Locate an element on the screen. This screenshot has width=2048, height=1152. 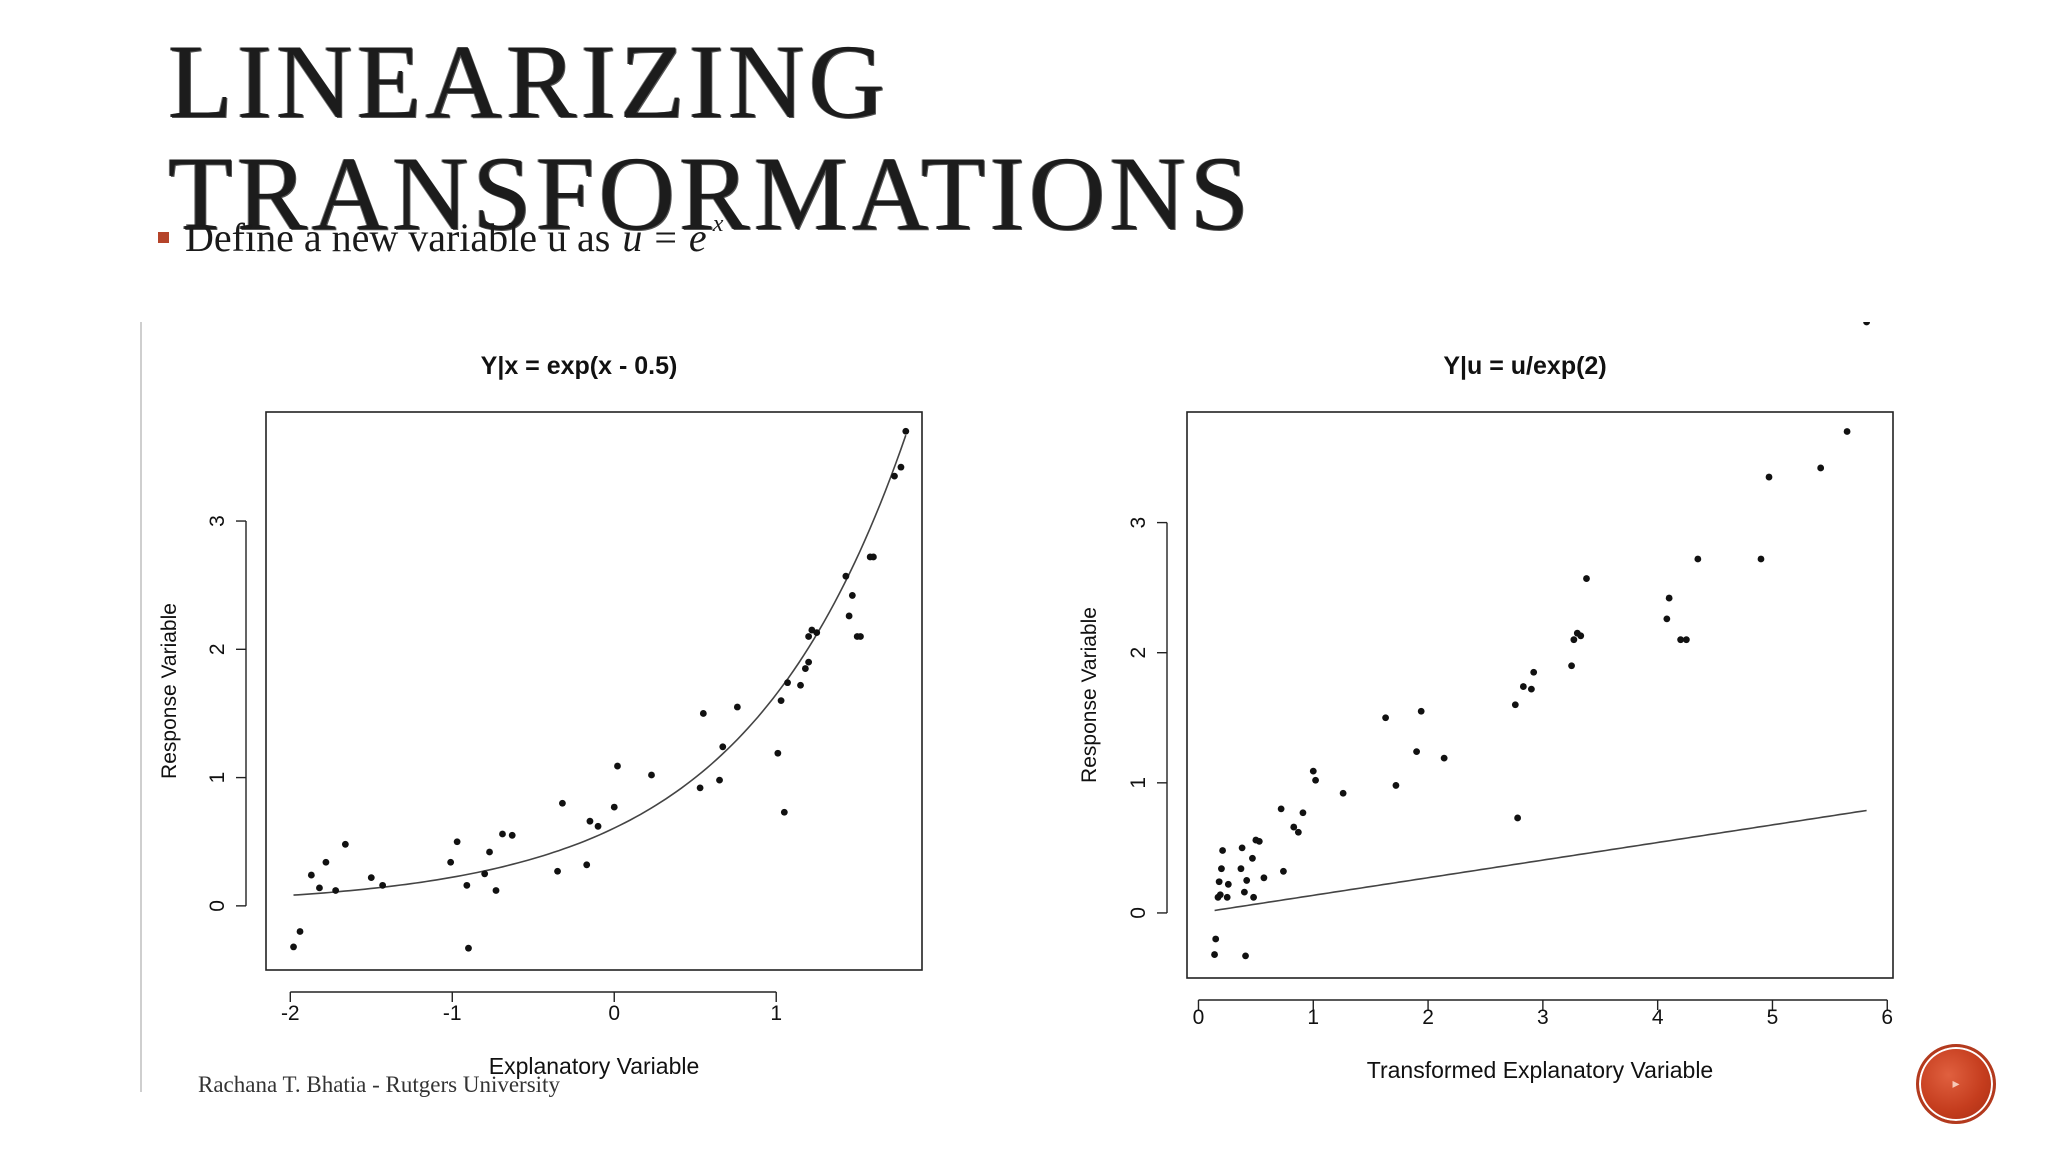
chart-title: Y|x = exp(x - 0.5) is located at coordinates (579, 366).